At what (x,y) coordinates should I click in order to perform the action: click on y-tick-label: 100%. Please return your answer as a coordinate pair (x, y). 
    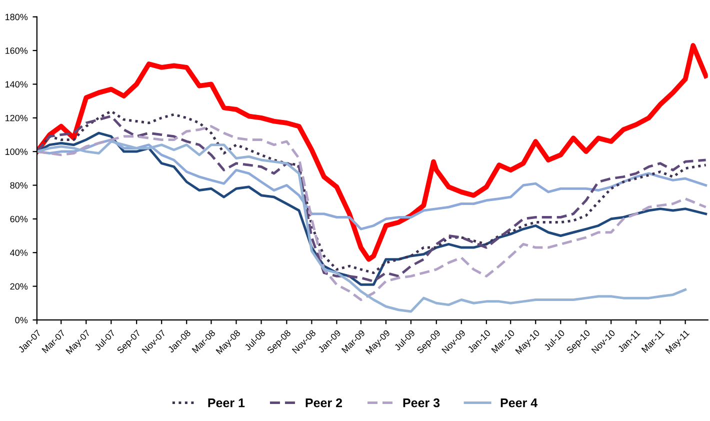
    Looking at the image, I should click on (16, 151).